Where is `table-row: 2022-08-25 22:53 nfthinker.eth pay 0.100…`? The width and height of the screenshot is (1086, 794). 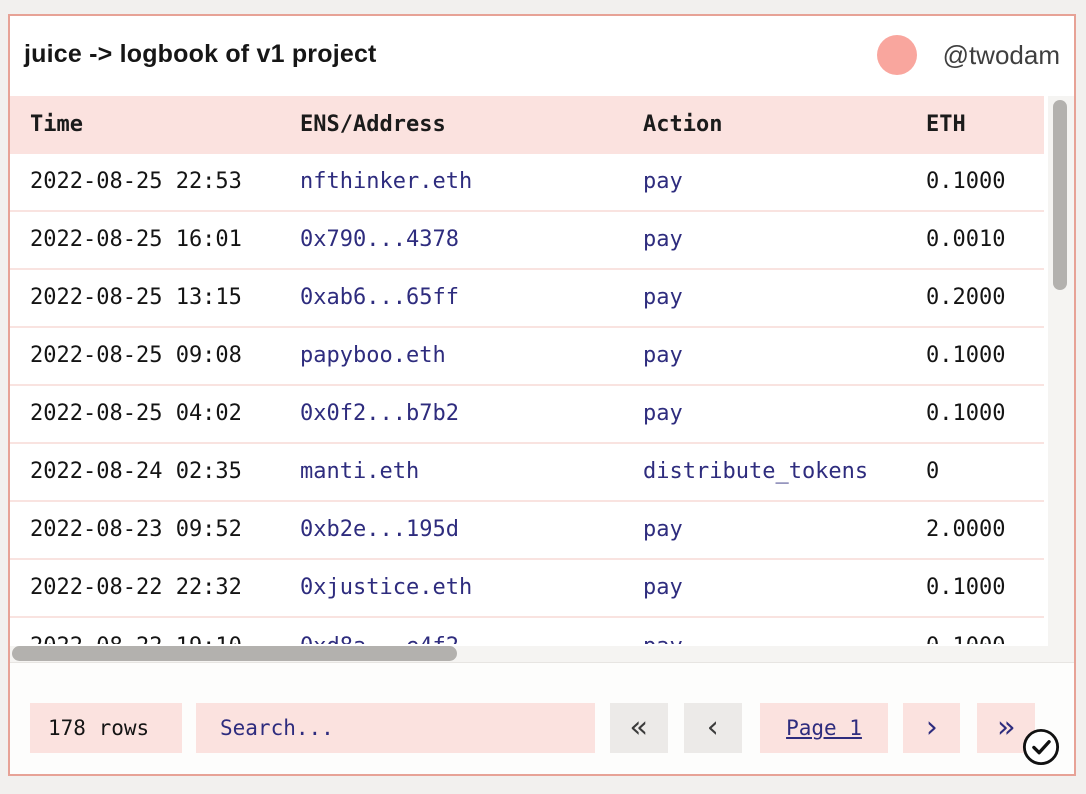
table-row: 2022-08-25 22:53 nfthinker.eth pay 0.100… is located at coordinates (527, 183).